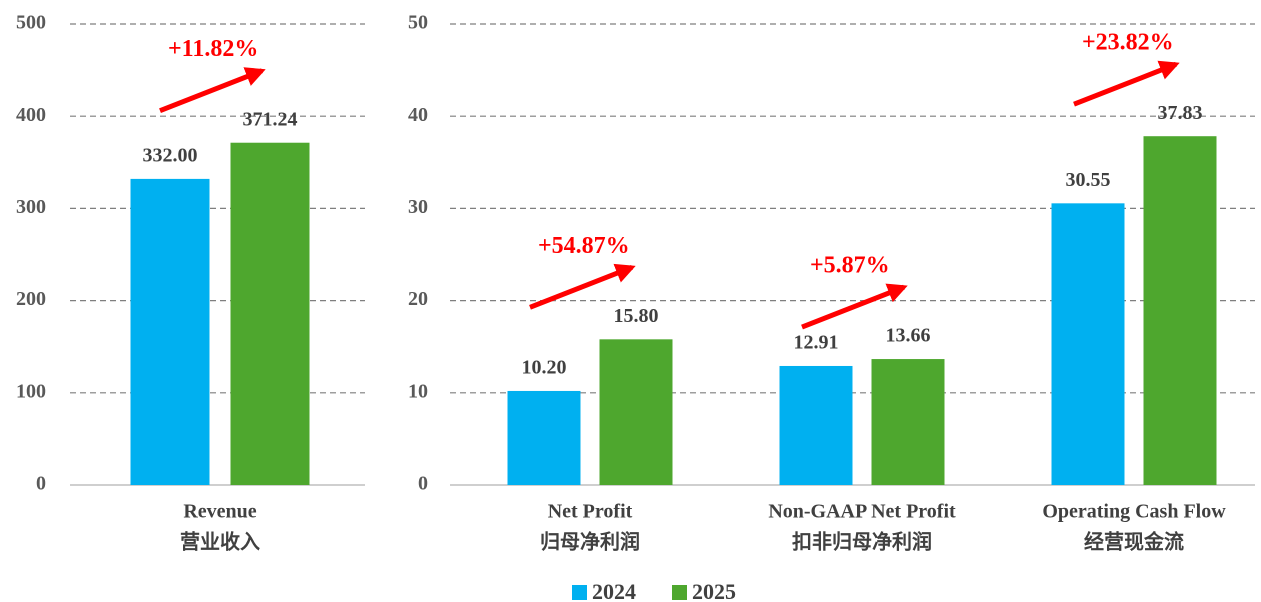  I want to click on category-label: 营业收入, so click(220, 542).